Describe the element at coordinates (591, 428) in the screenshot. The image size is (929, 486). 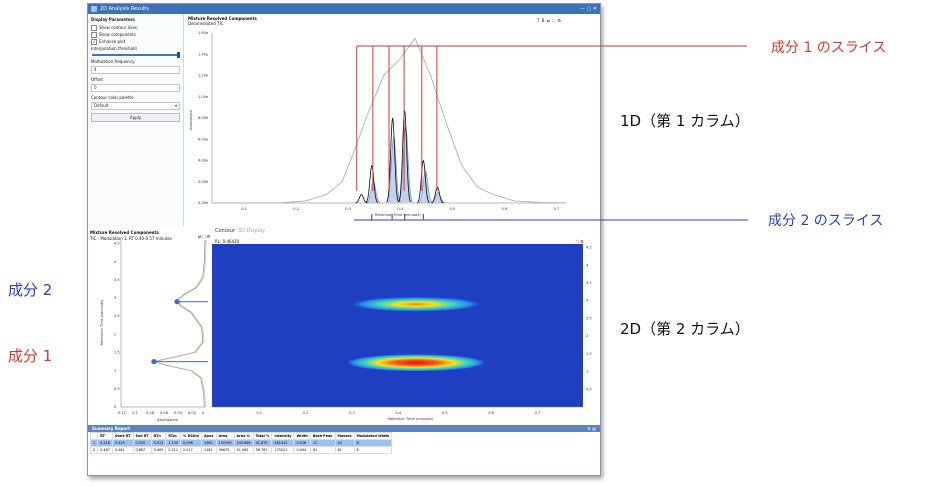
I see `summary-toolbar-icons: ⚙ ▤` at that location.